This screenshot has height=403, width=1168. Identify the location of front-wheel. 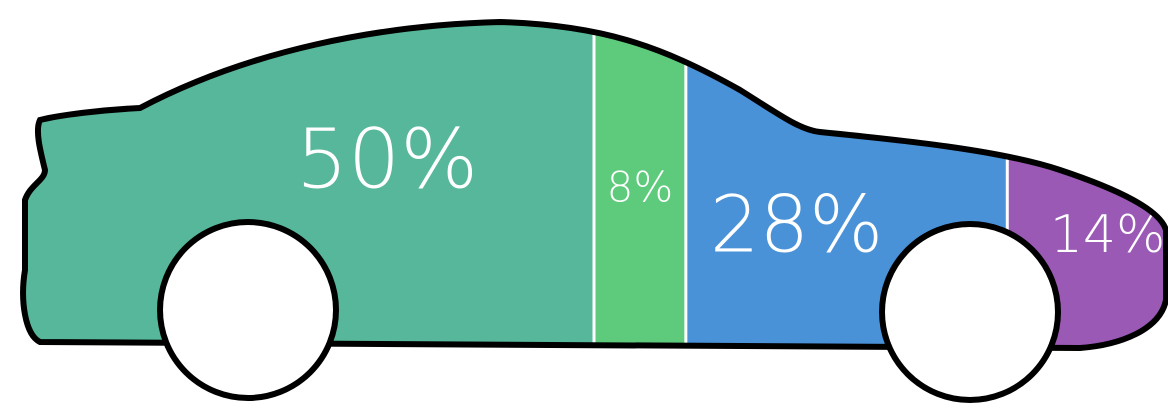
(248, 310).